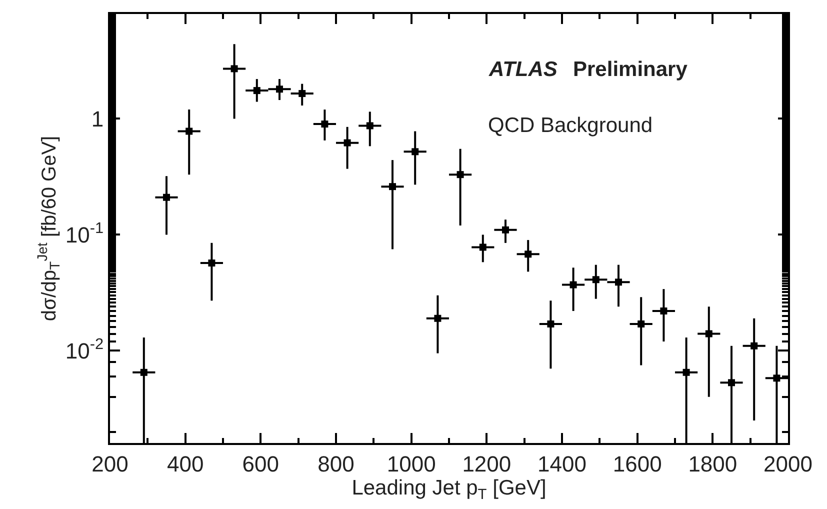 Image resolution: width=827 pixels, height=509 pixels. What do you see at coordinates (411, 463) in the screenshot?
I see `x-tick-label: 1000` at bounding box center [411, 463].